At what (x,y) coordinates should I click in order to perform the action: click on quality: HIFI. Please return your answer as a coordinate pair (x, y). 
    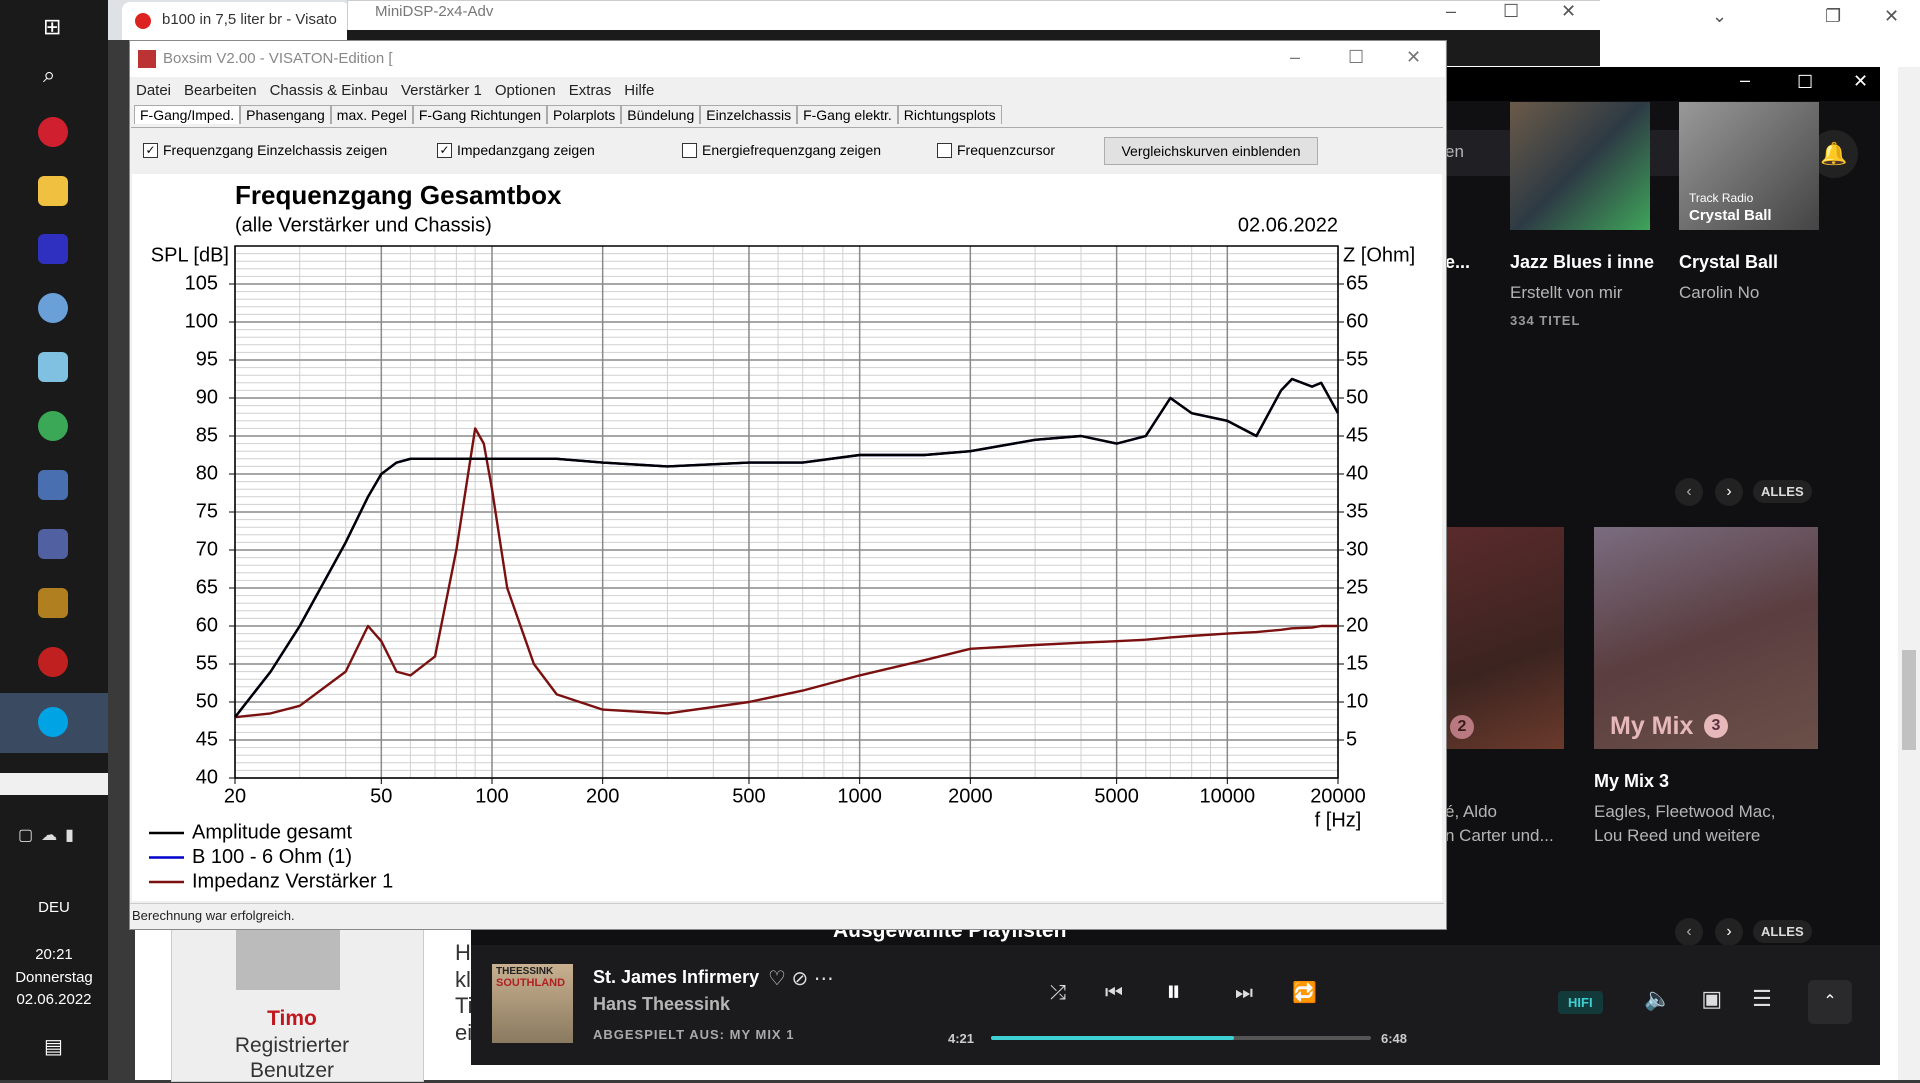
    Looking at the image, I should click on (1580, 1002).